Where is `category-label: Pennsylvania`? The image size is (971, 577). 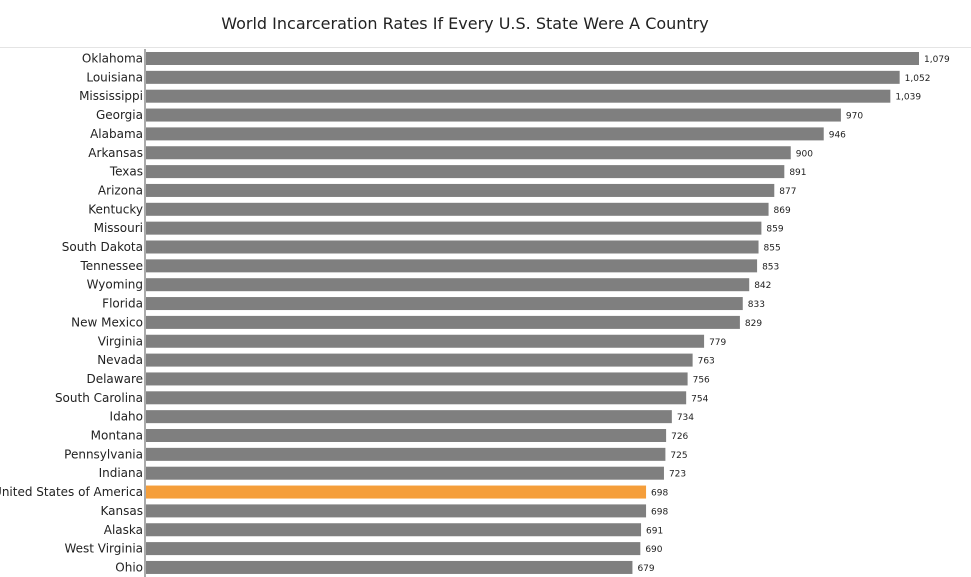
category-label: Pennsylvania is located at coordinates (103, 454).